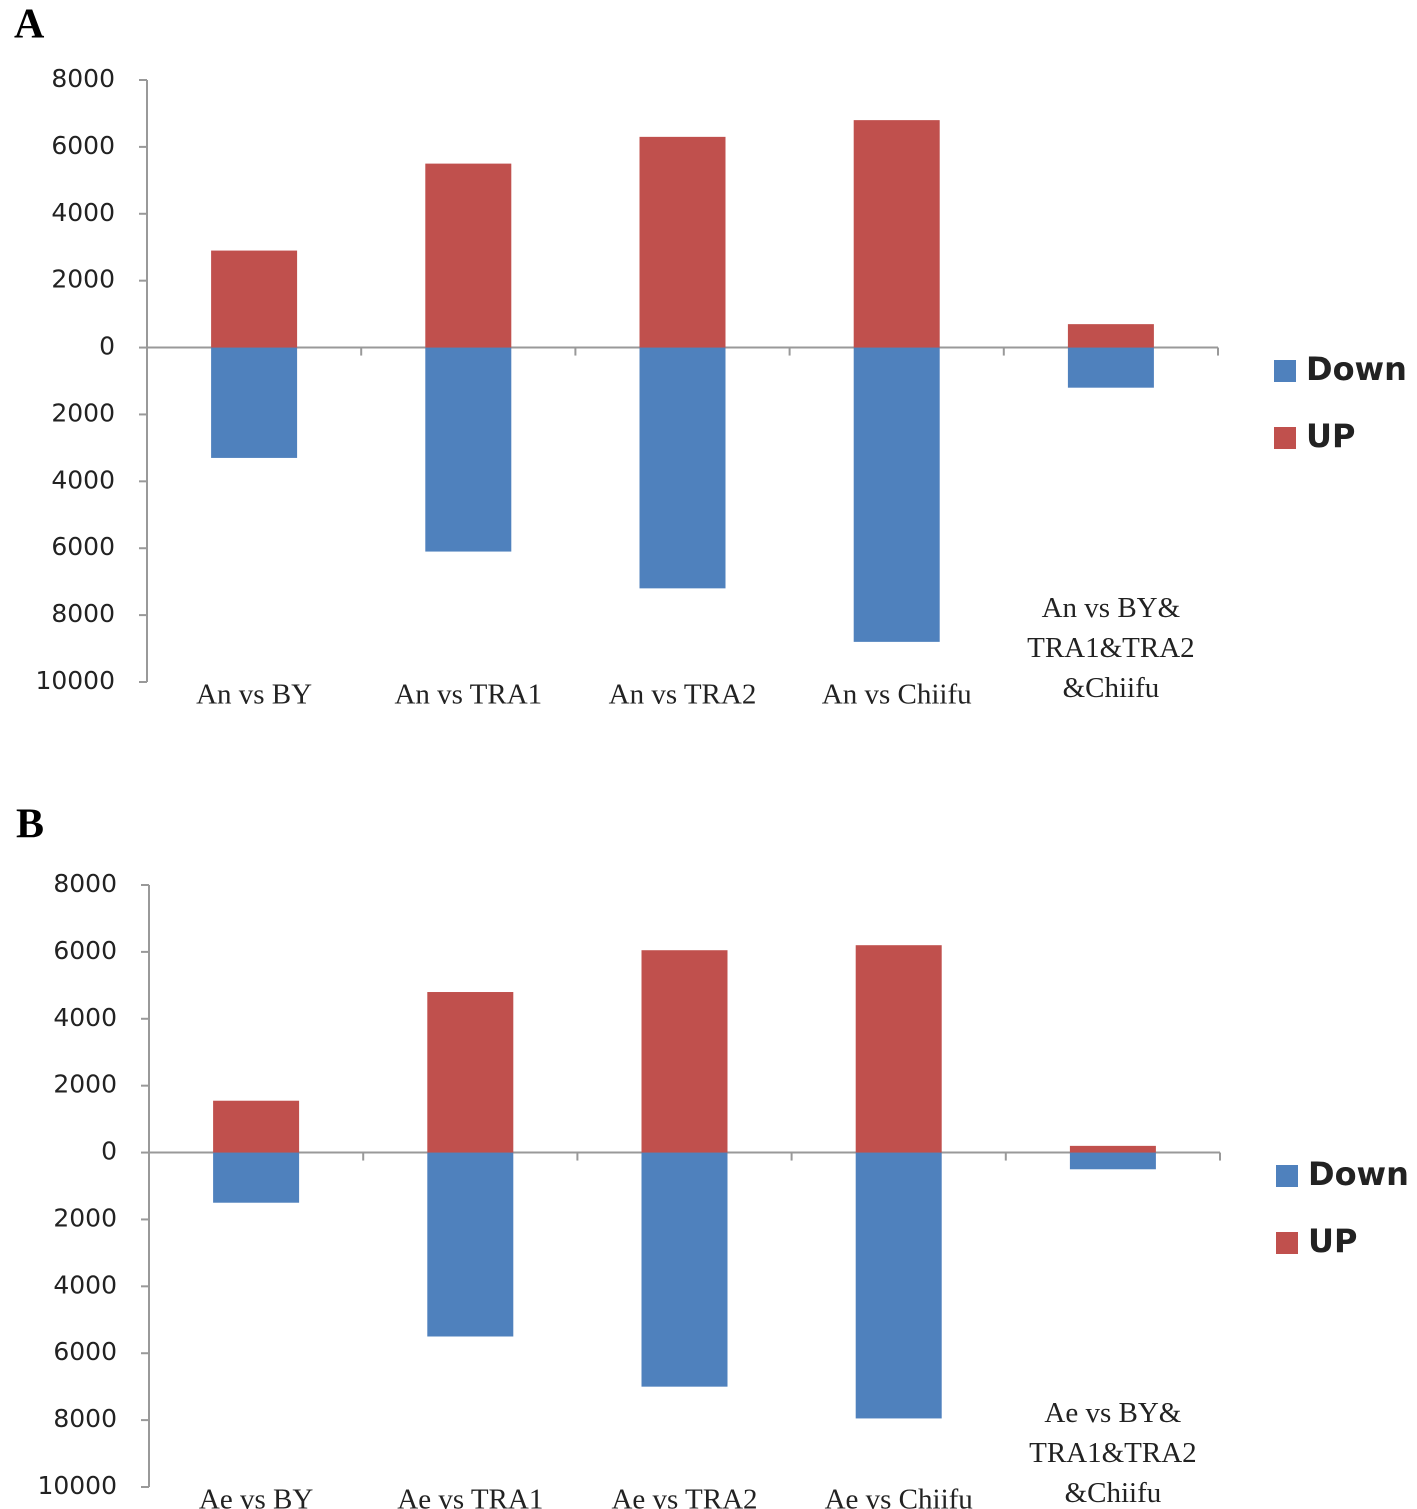 The width and height of the screenshot is (1417, 1509). What do you see at coordinates (256, 1496) in the screenshot?
I see `x-tick-label: Ae vs BY` at bounding box center [256, 1496].